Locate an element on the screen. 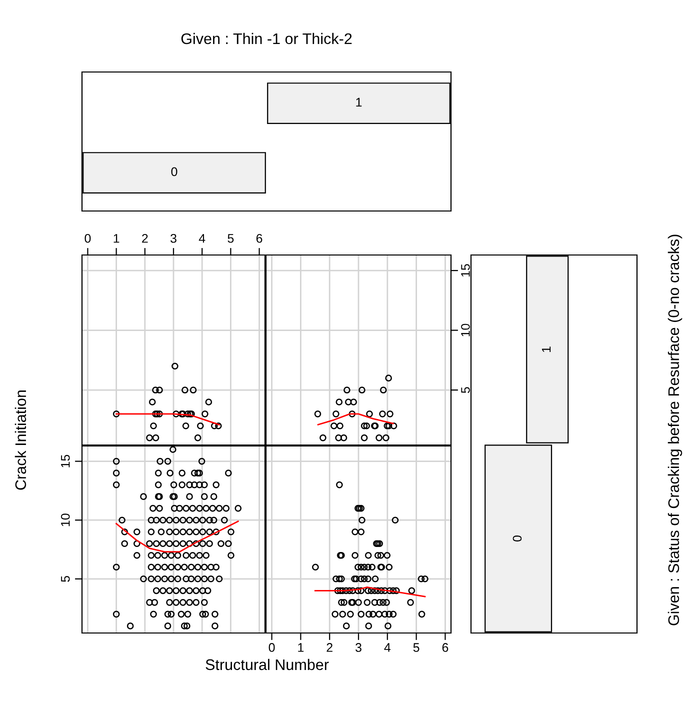  y-axis-title: Crack Initiation is located at coordinates (20, 440).